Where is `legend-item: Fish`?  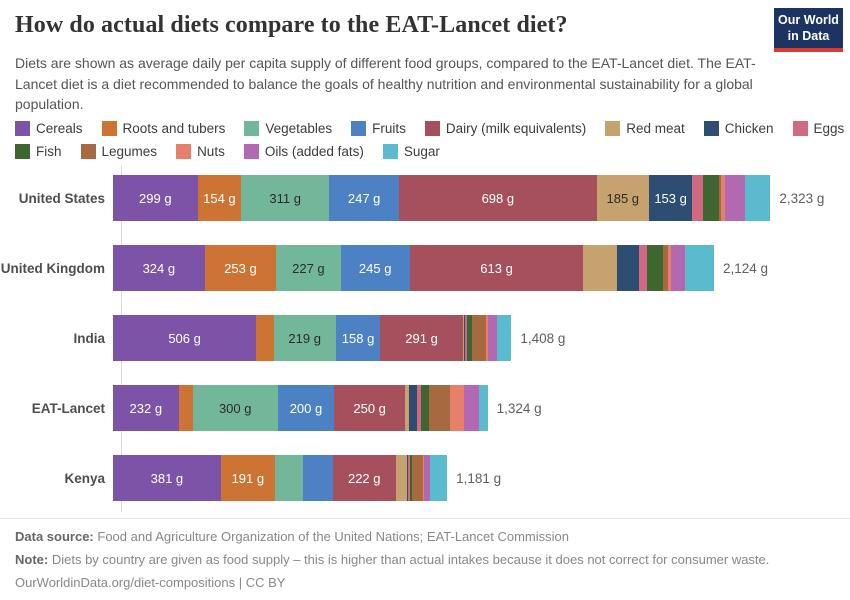 legend-item: Fish is located at coordinates (38, 151).